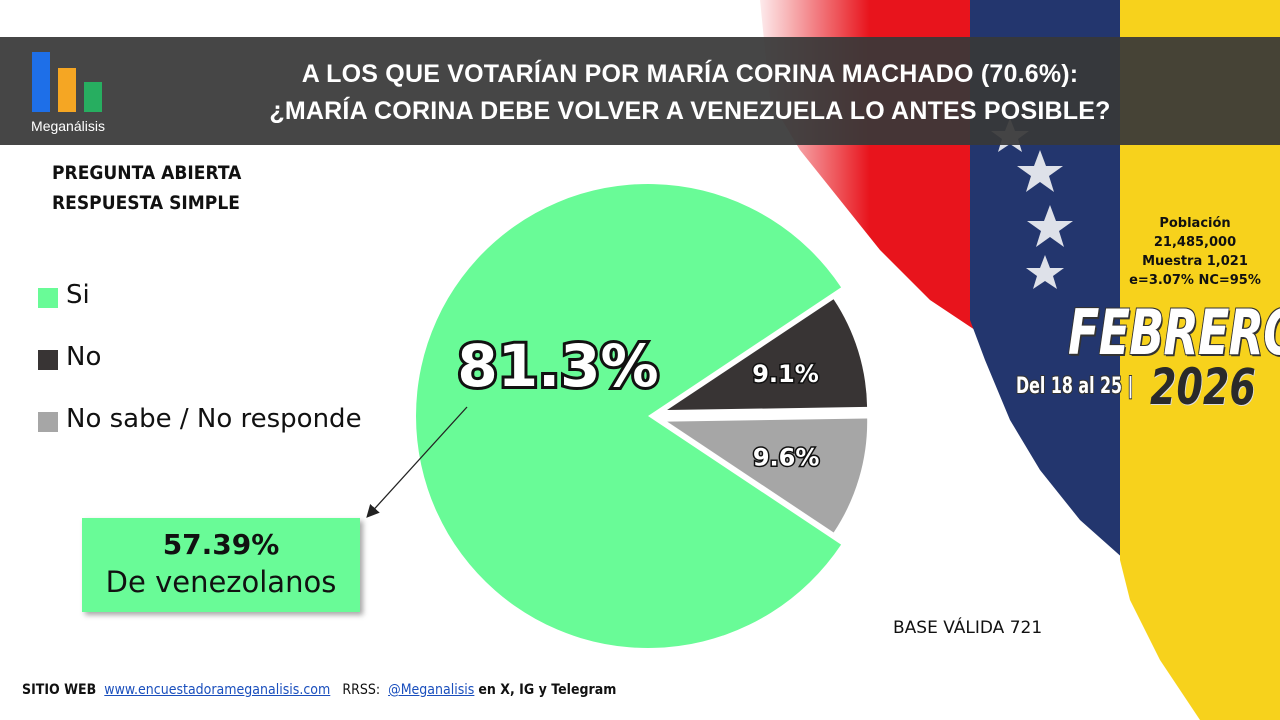 Image resolution: width=1280 pixels, height=720 pixels. I want to click on pie-slice-no, so click(767, 355).